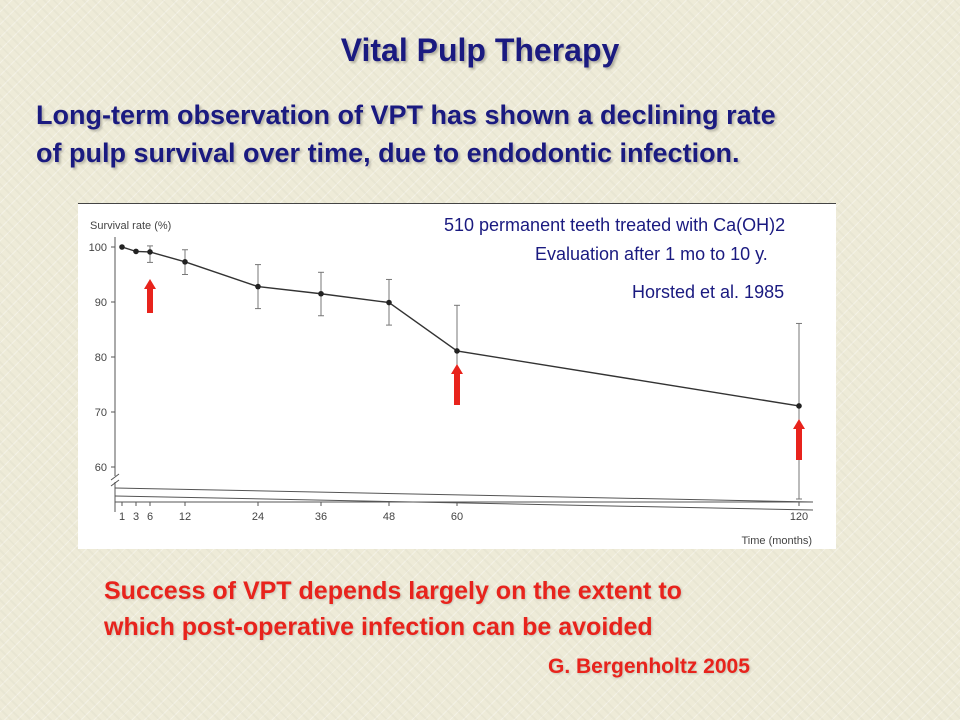 The height and width of the screenshot is (720, 960). I want to click on x-tick-label: 12, so click(185, 517).